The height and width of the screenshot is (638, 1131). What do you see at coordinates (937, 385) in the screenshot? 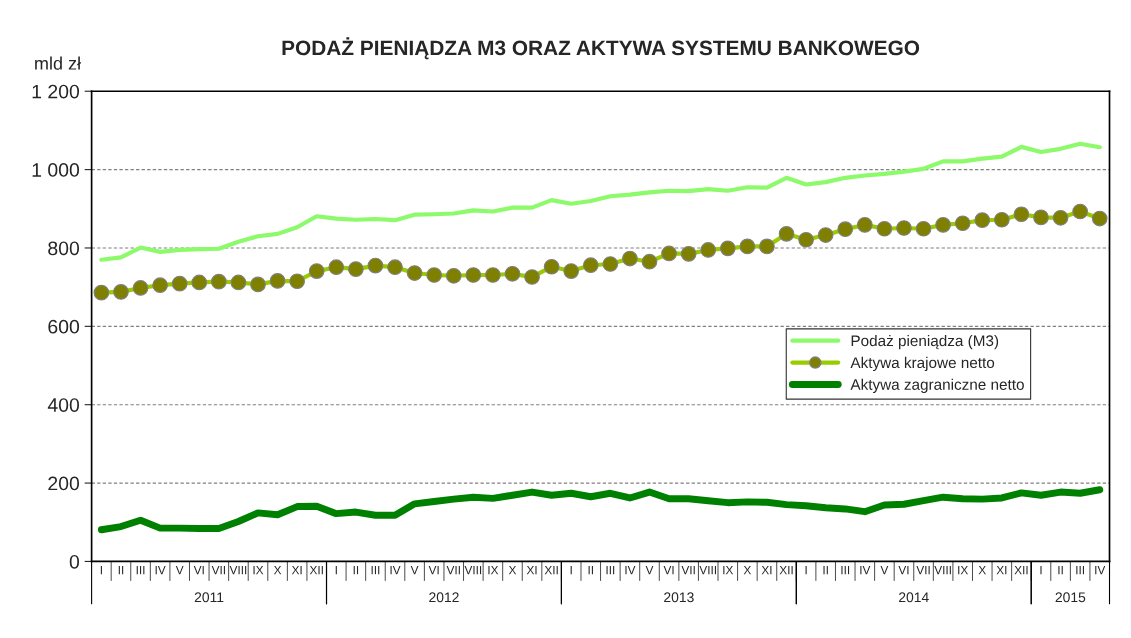
I see `legend-label: Aktywa zagraniczne netto` at bounding box center [937, 385].